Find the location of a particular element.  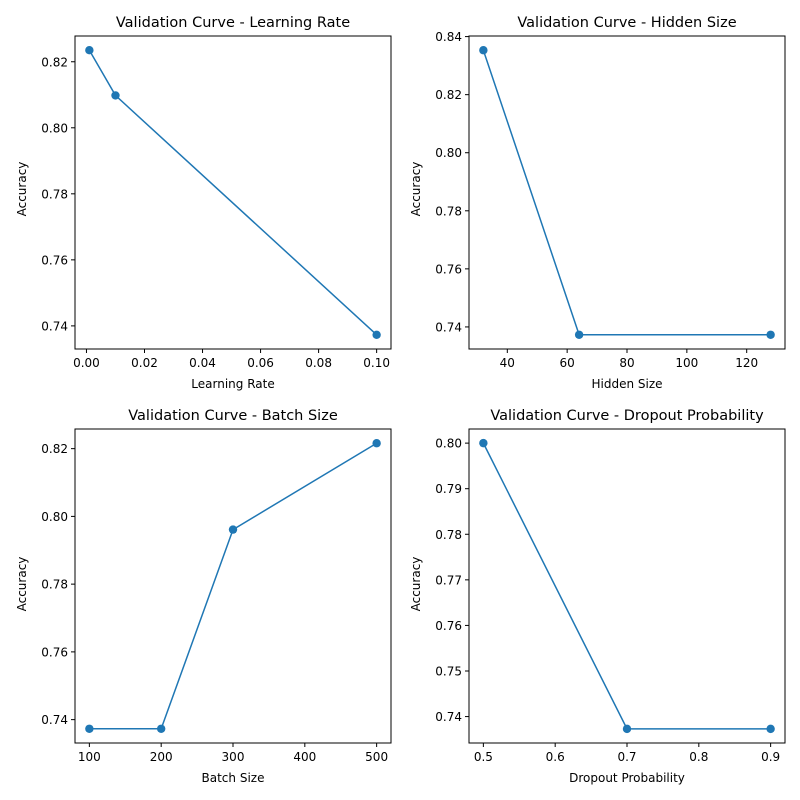

chart-title: Validation Curve - Learning Rate is located at coordinates (233, 23).